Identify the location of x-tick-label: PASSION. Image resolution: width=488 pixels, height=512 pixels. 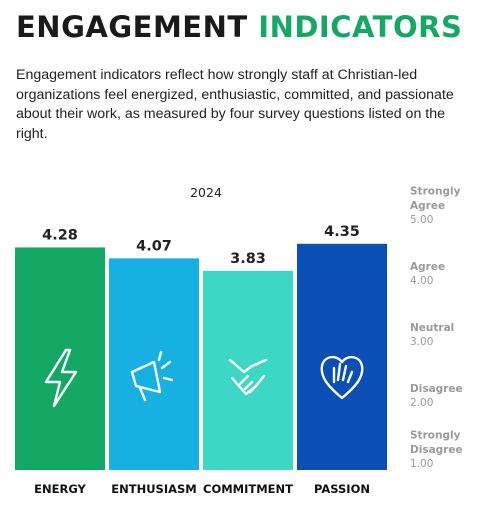
(342, 489).